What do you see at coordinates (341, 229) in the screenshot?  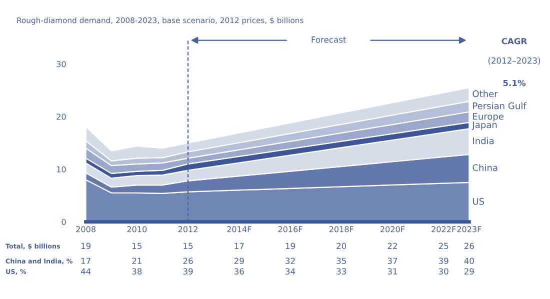 I see `x-tick-label: 2018F` at bounding box center [341, 229].